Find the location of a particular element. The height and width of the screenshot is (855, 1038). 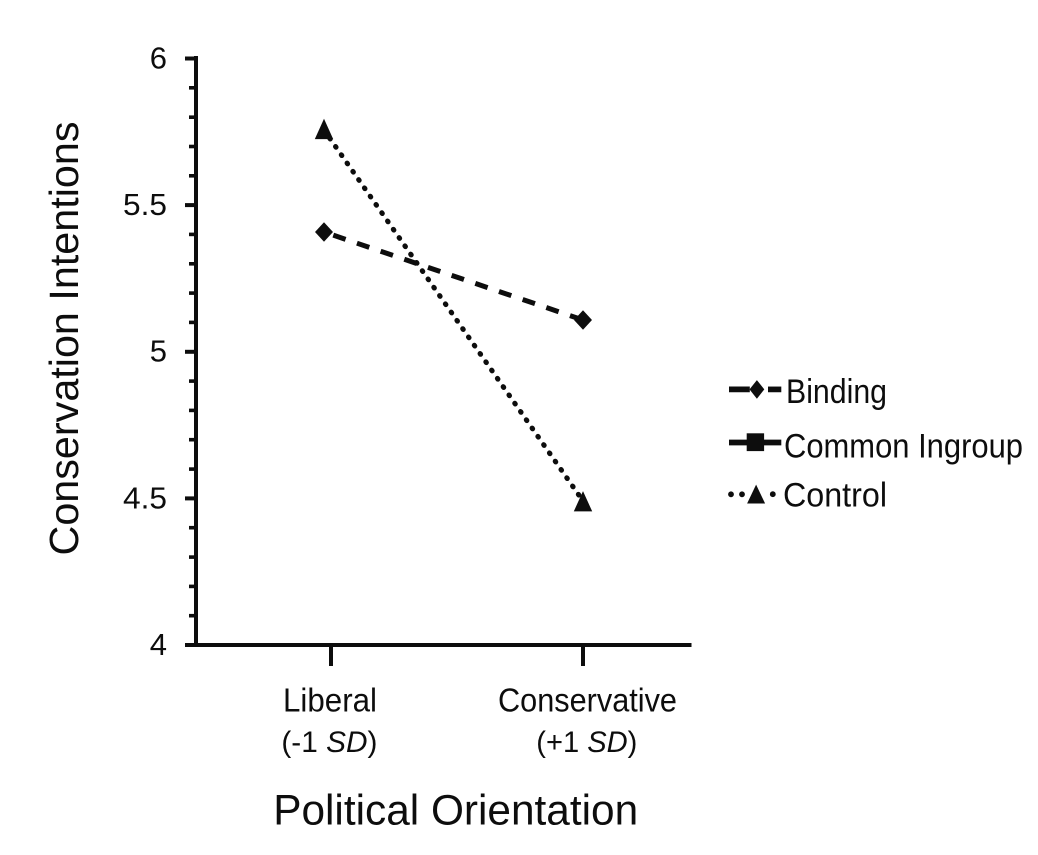

svg-text: (+1 SD) is located at coordinates (586, 742).